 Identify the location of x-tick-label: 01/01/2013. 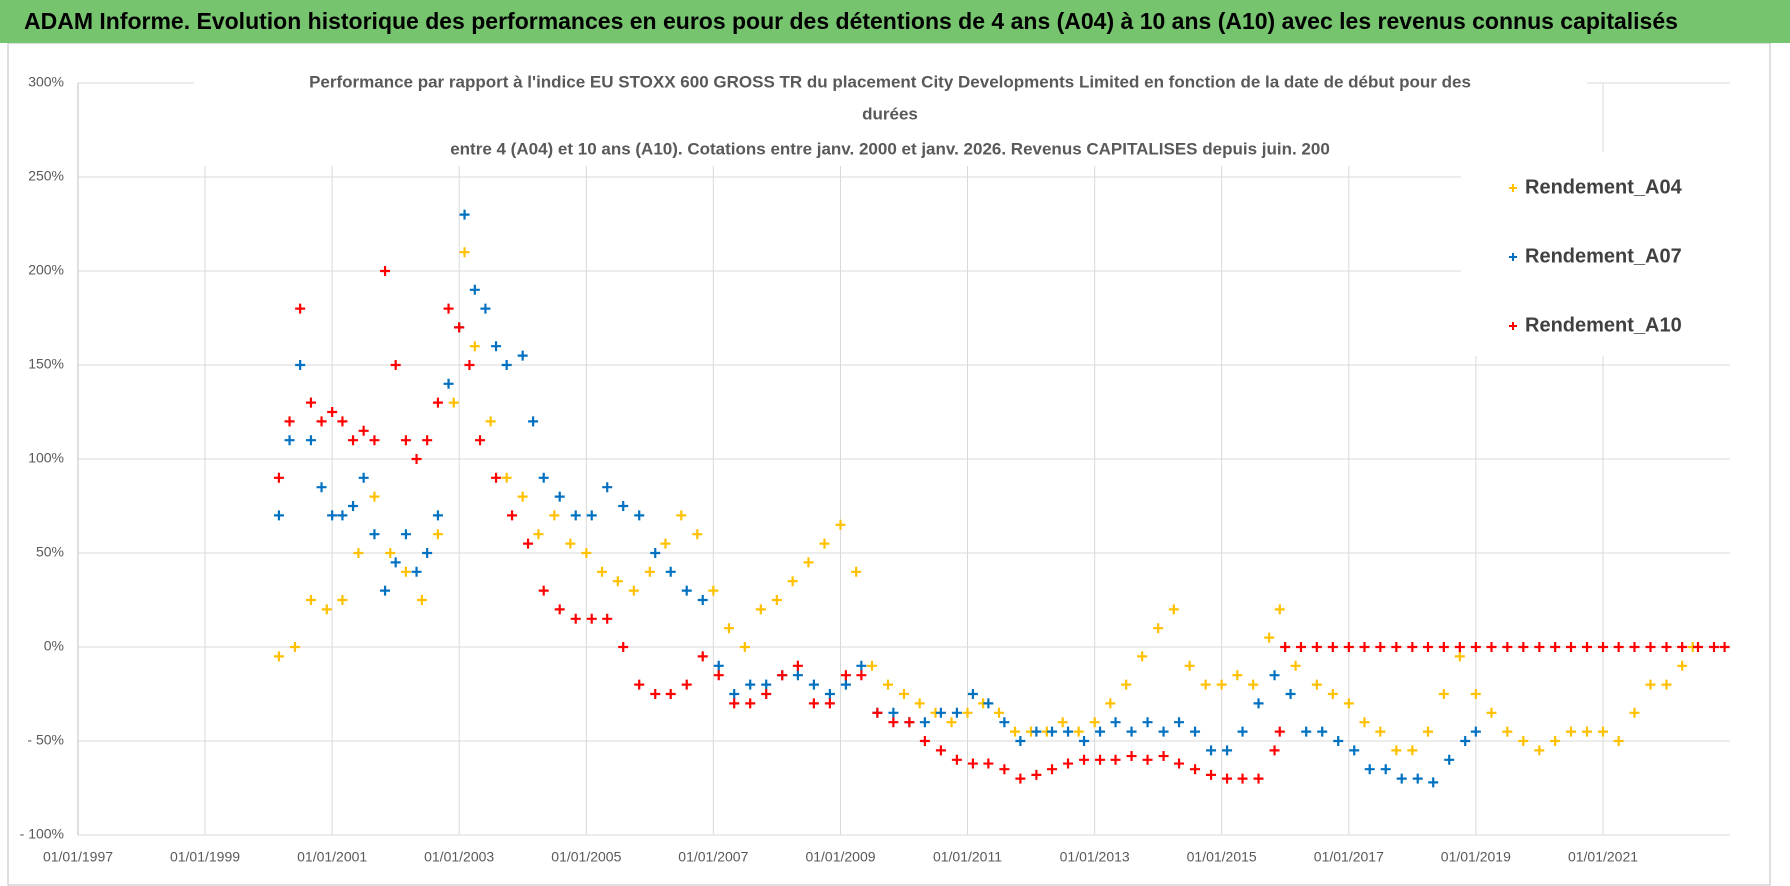
(1095, 857).